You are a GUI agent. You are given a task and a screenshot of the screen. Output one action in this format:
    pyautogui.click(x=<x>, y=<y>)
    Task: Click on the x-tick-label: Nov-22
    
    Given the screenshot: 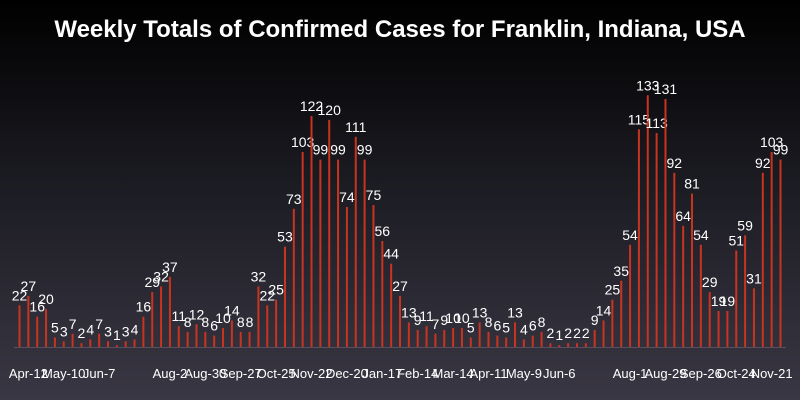 What is the action you would take?
    pyautogui.click(x=312, y=373)
    